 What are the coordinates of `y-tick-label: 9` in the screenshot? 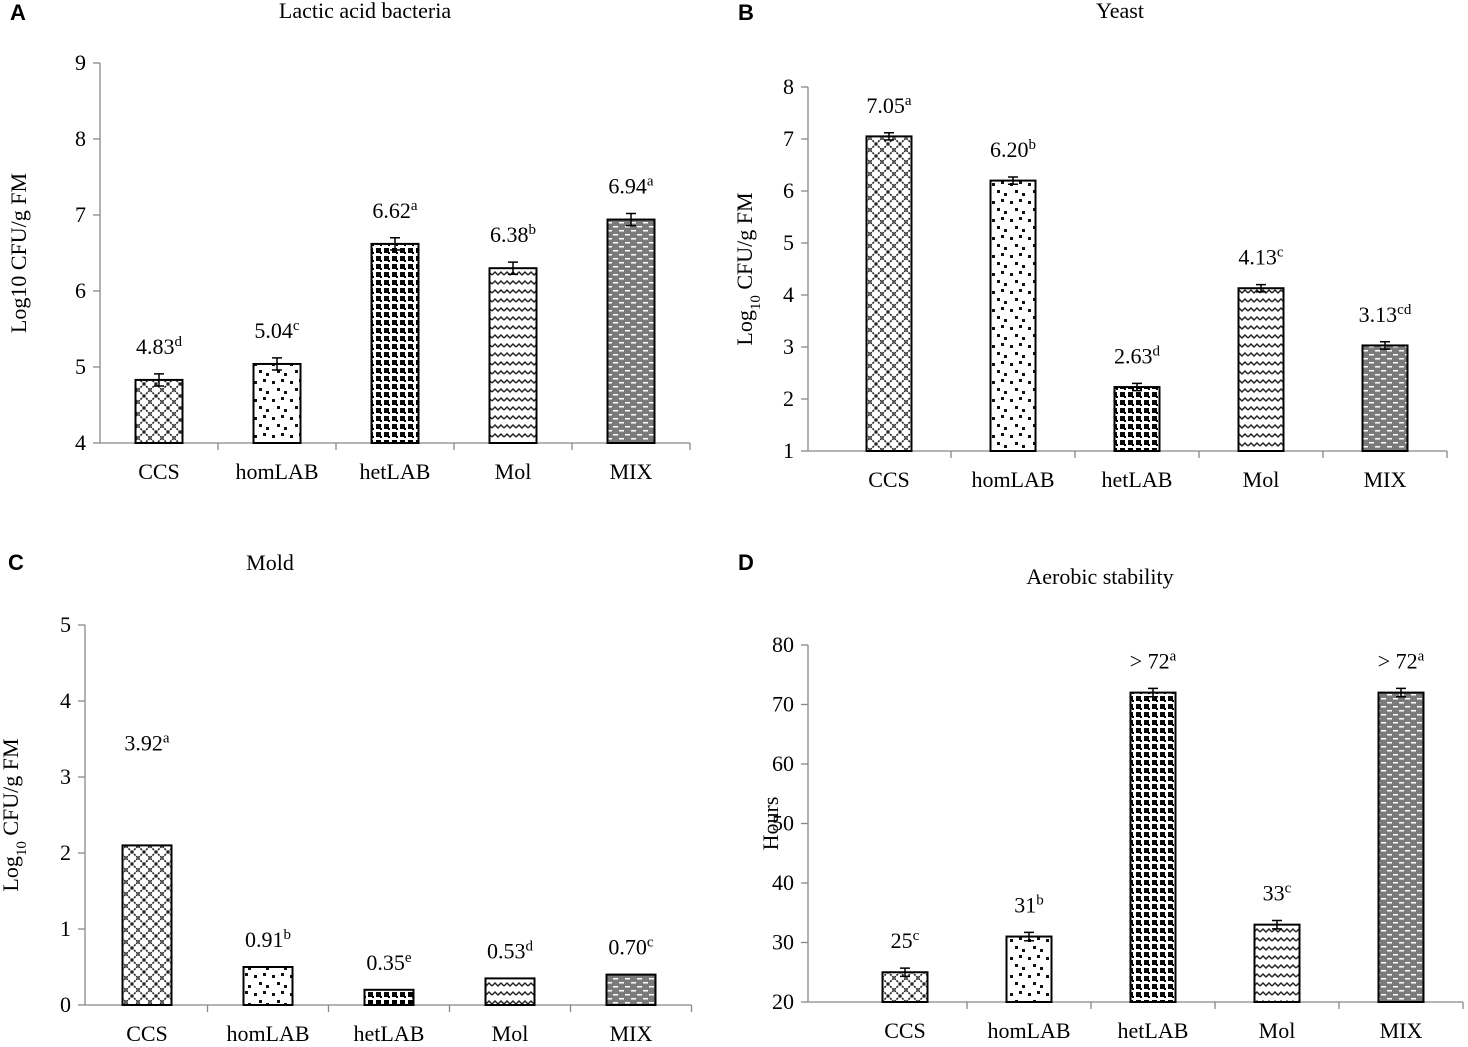 It's located at (80, 62).